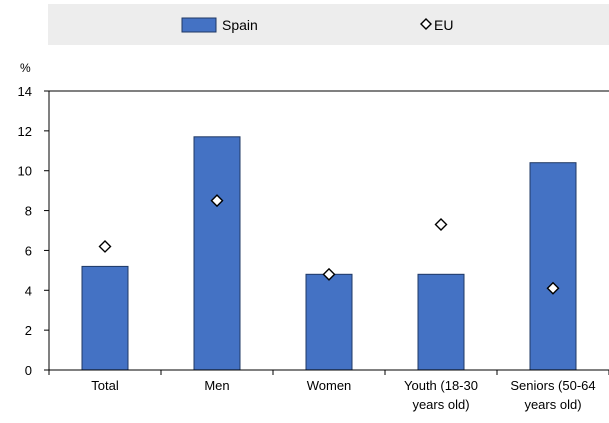 This screenshot has width=609, height=423. I want to click on x-tick-label-4-0: Seniors (50-64, so click(552, 385).